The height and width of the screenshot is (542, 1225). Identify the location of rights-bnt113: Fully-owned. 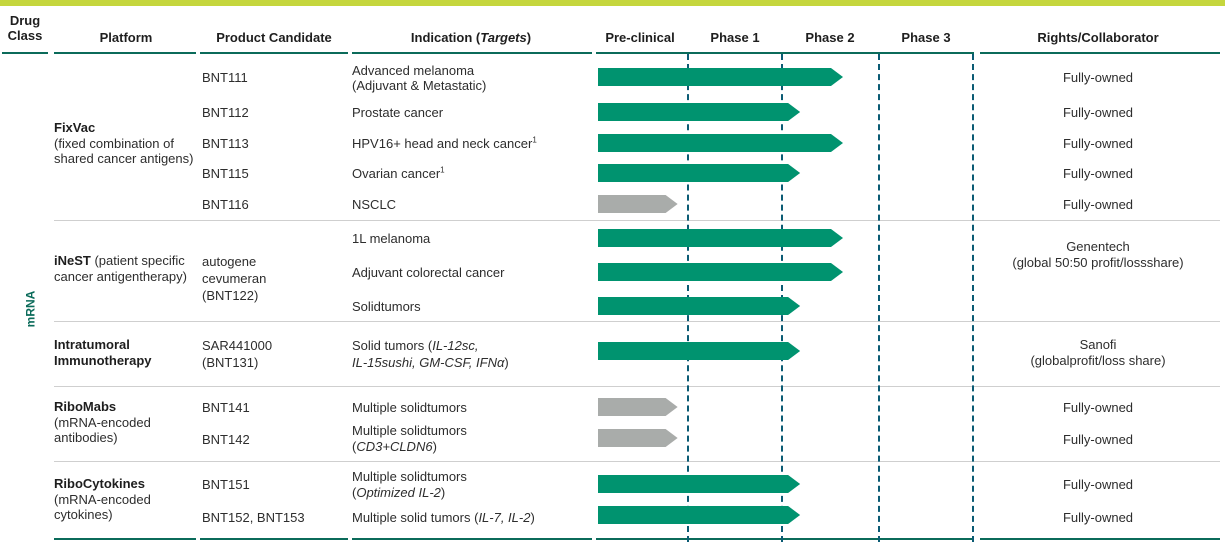
(1098, 143).